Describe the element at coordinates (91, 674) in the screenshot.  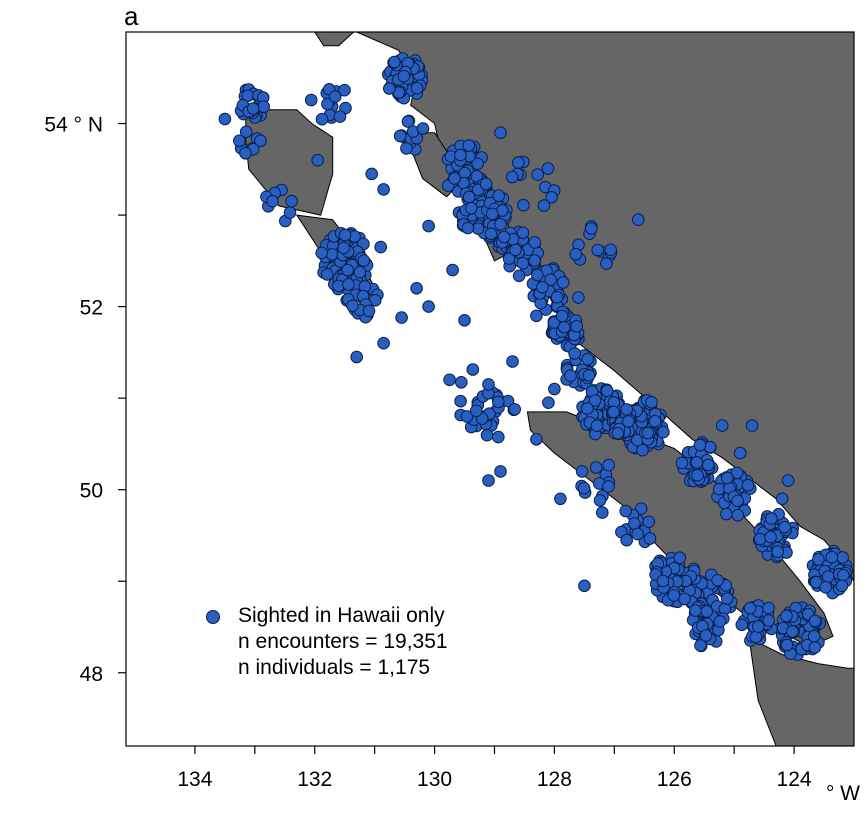
I see `y-tick-label: 48` at that location.